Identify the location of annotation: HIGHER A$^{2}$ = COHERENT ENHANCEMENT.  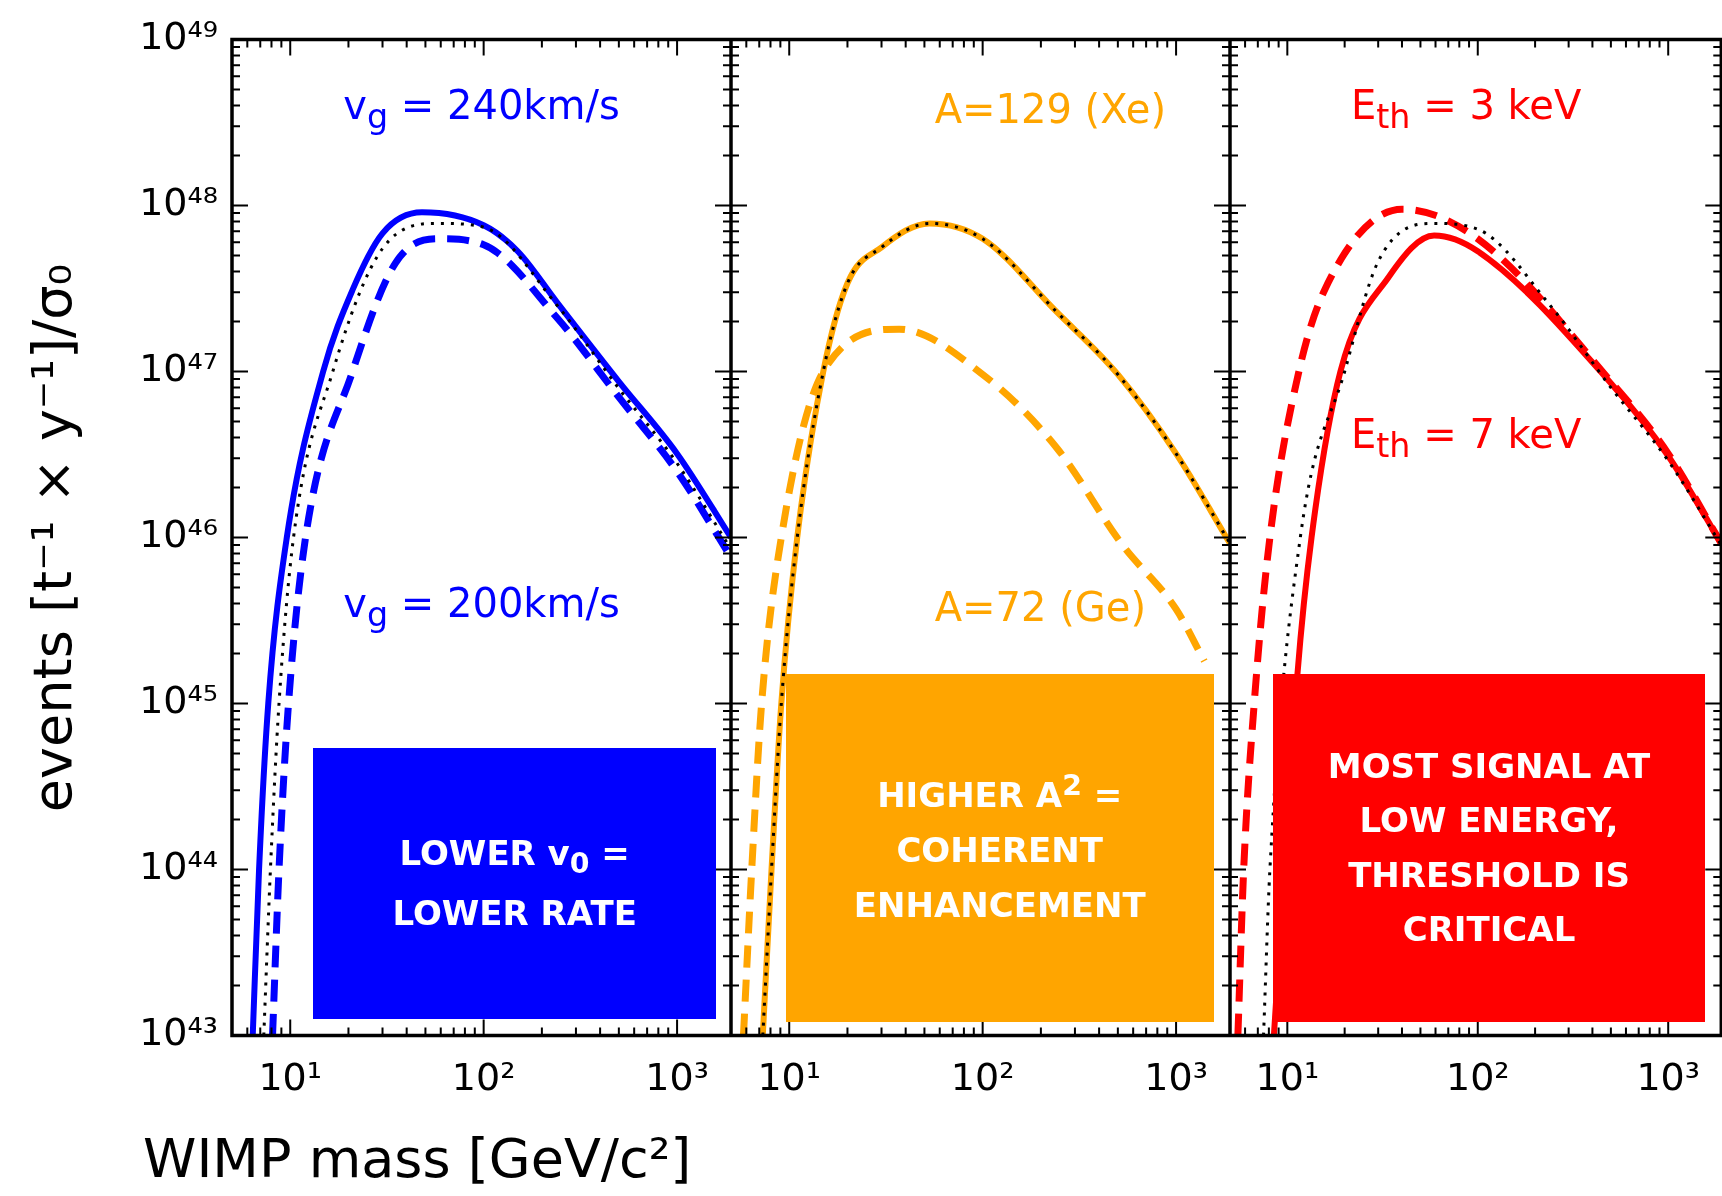
(999, 847).